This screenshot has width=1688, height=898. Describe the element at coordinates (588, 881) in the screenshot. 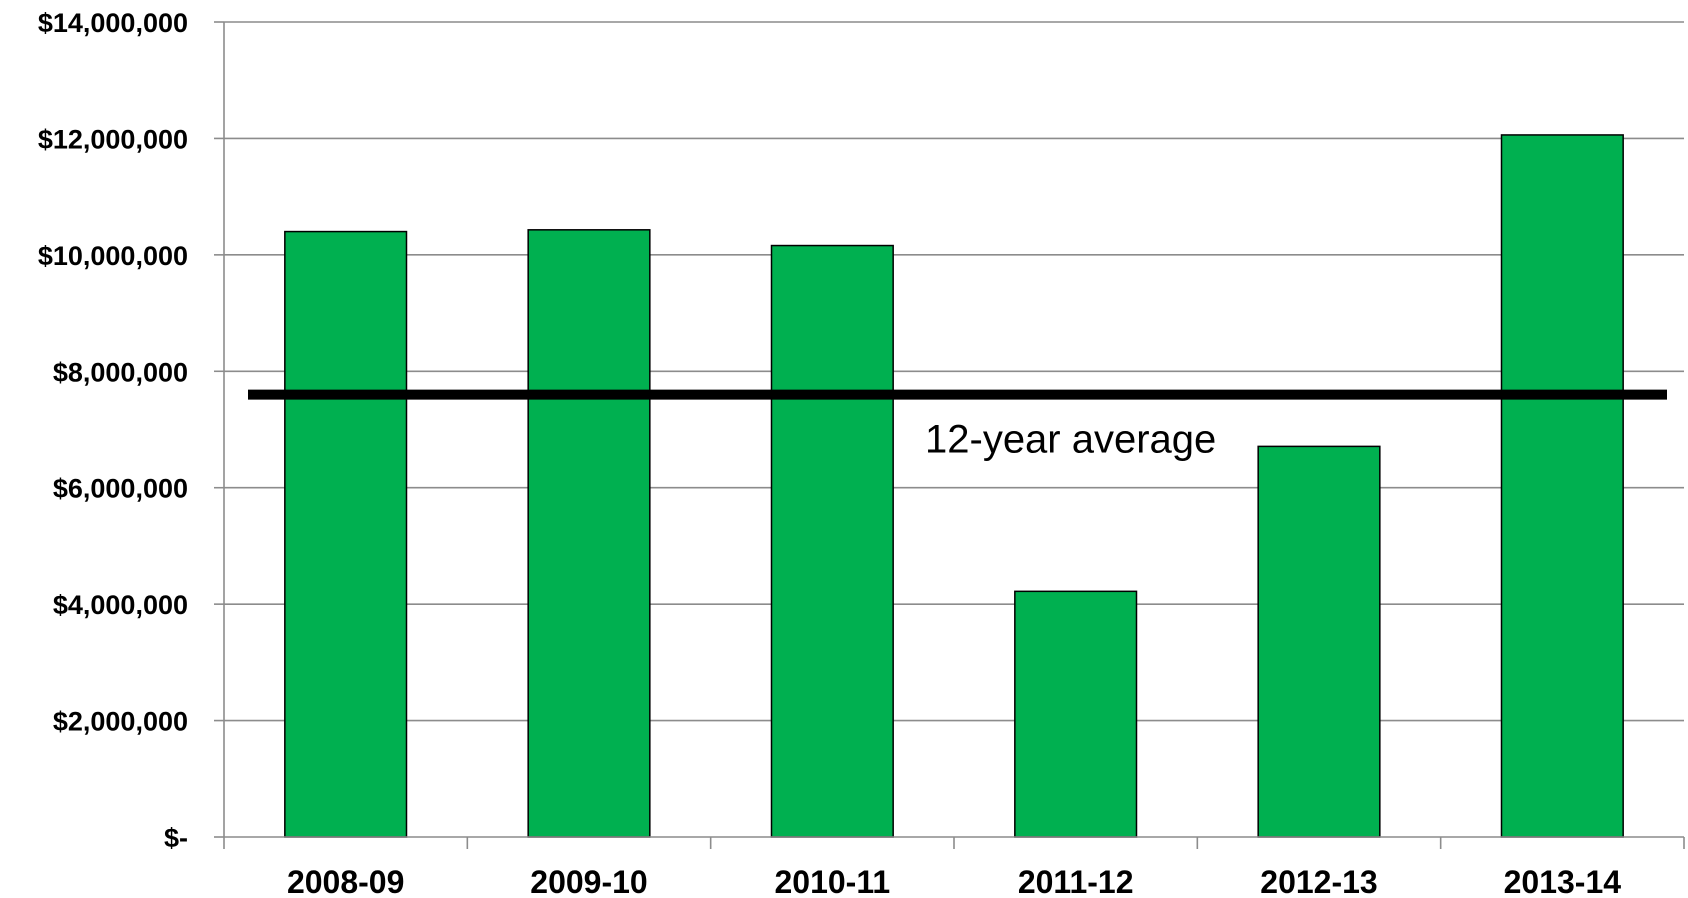

I see `x-tick-label: 2009-10` at that location.